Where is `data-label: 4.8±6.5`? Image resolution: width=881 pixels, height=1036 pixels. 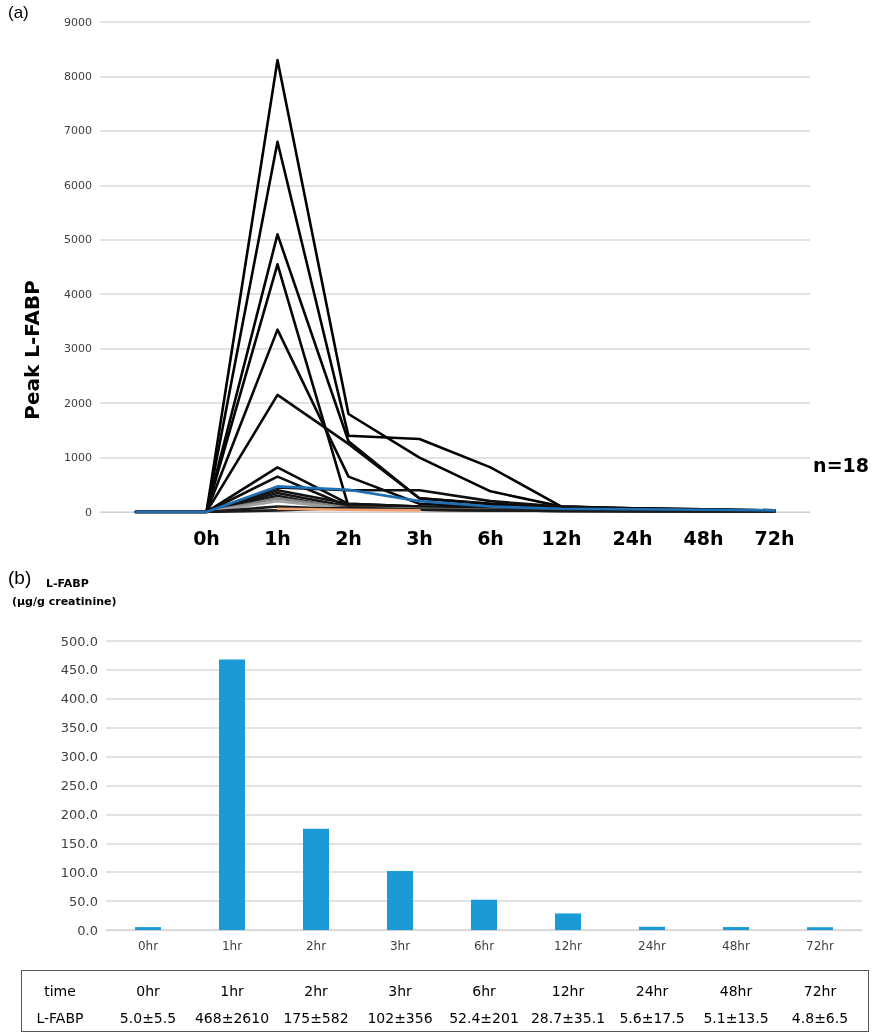
data-label: 4.8±6.5 is located at coordinates (820, 1018).